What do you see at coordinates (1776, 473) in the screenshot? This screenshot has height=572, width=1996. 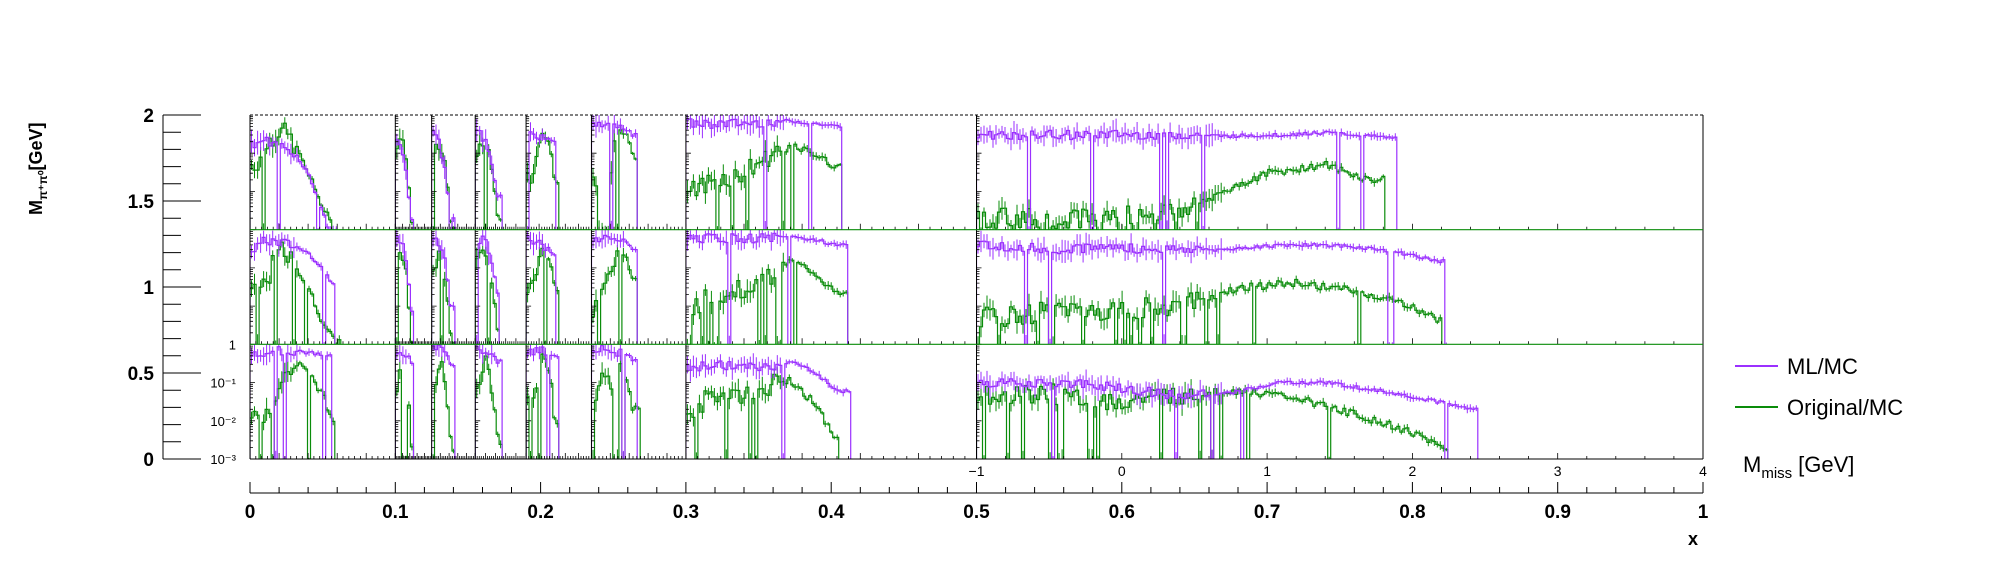 I see `inner-x-label-sub: miss` at bounding box center [1776, 473].